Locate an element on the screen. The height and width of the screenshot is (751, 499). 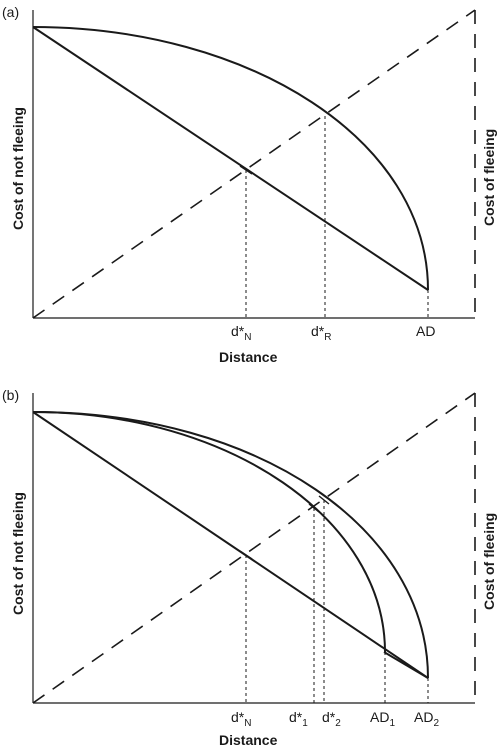
panel-b-ad-segment is located at coordinates (406, 665).